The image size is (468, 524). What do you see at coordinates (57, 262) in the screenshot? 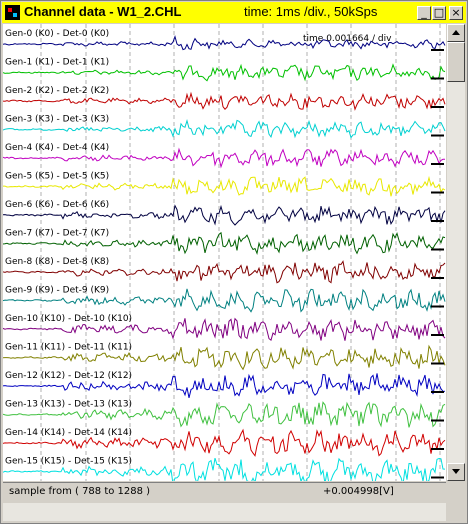
I see `channel-label: Gen-8 (K8) - Det-8 (K8)` at bounding box center [57, 262].